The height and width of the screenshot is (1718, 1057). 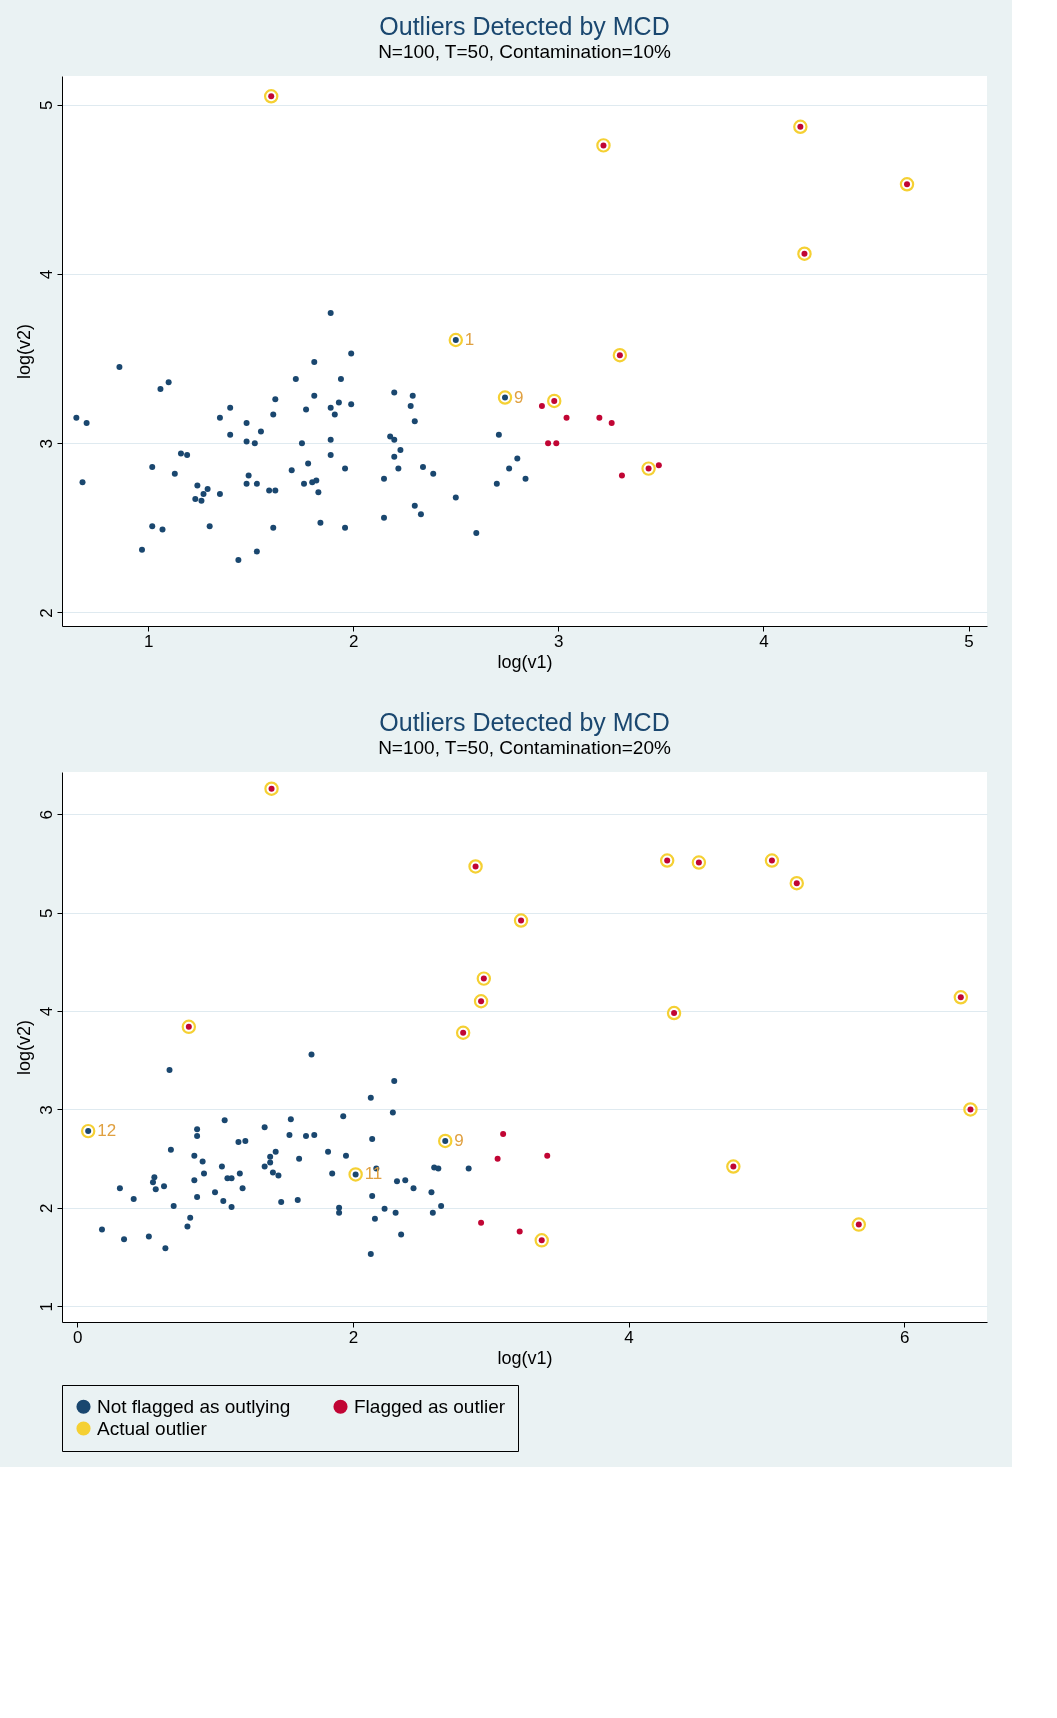 What do you see at coordinates (969, 641) in the screenshot?
I see `x-tick-label: 5` at bounding box center [969, 641].